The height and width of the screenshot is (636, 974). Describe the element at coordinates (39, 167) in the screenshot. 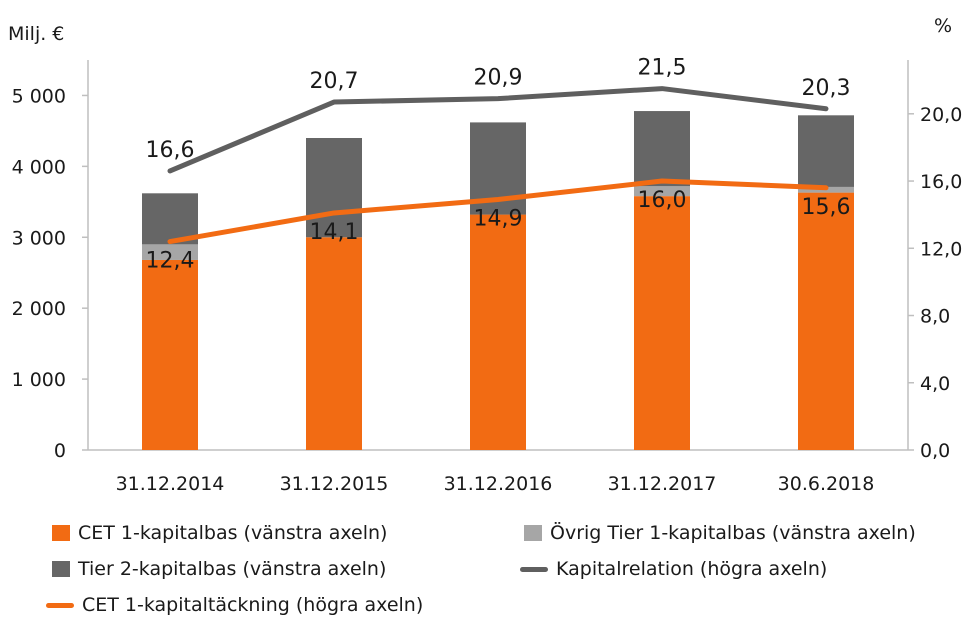

I see `left-tick-label: 4 000` at that location.